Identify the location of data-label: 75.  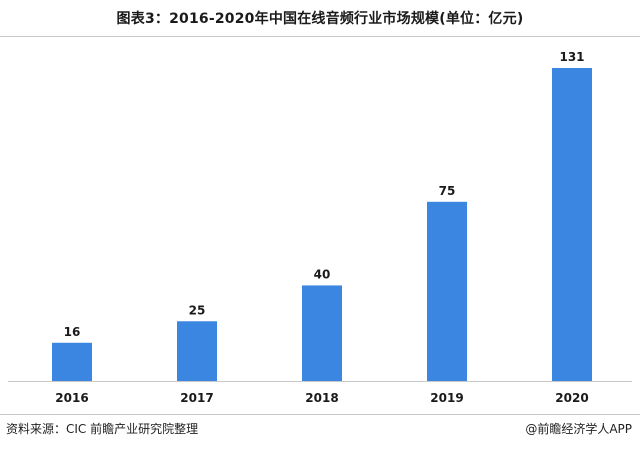
(447, 191).